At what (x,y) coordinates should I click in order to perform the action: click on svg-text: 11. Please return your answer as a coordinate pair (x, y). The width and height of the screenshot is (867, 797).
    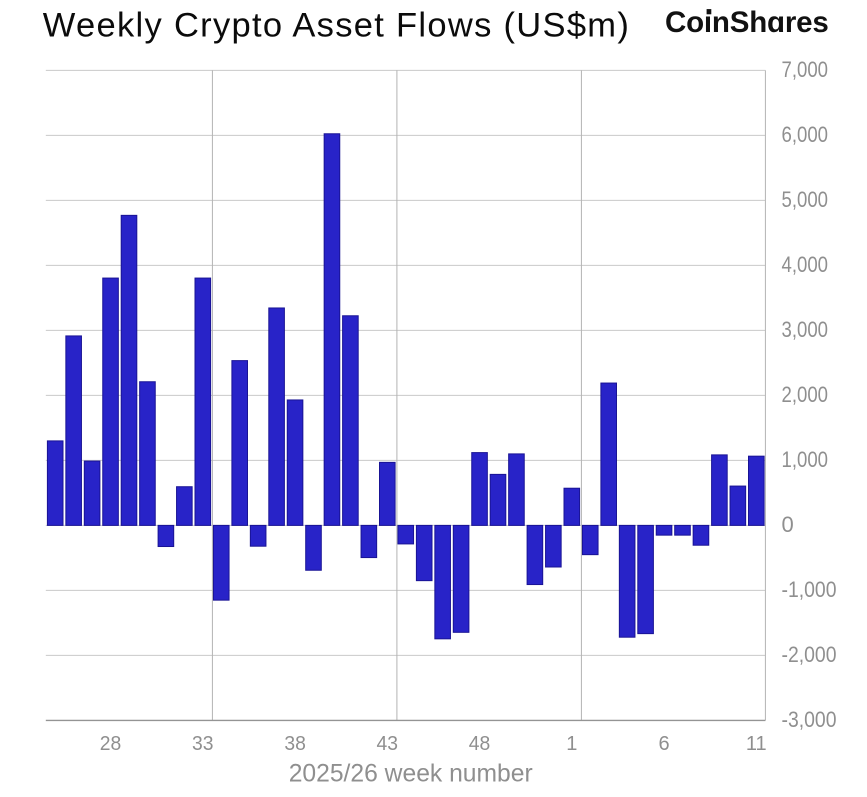
    Looking at the image, I should click on (756, 744).